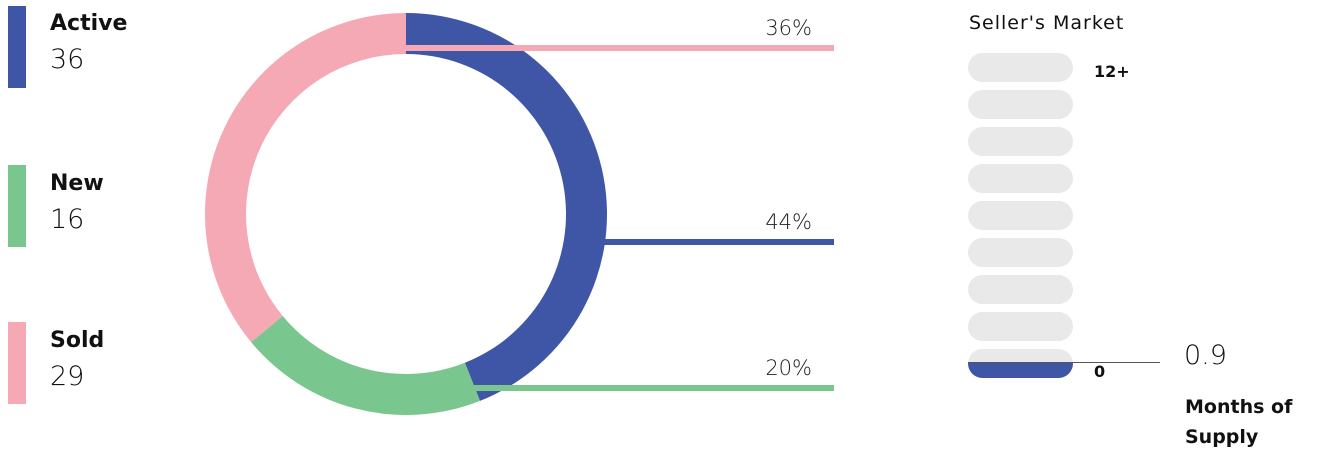 This screenshot has width=1317, height=452. Describe the element at coordinates (365, 365) in the screenshot. I see `donut-slice-new` at that location.